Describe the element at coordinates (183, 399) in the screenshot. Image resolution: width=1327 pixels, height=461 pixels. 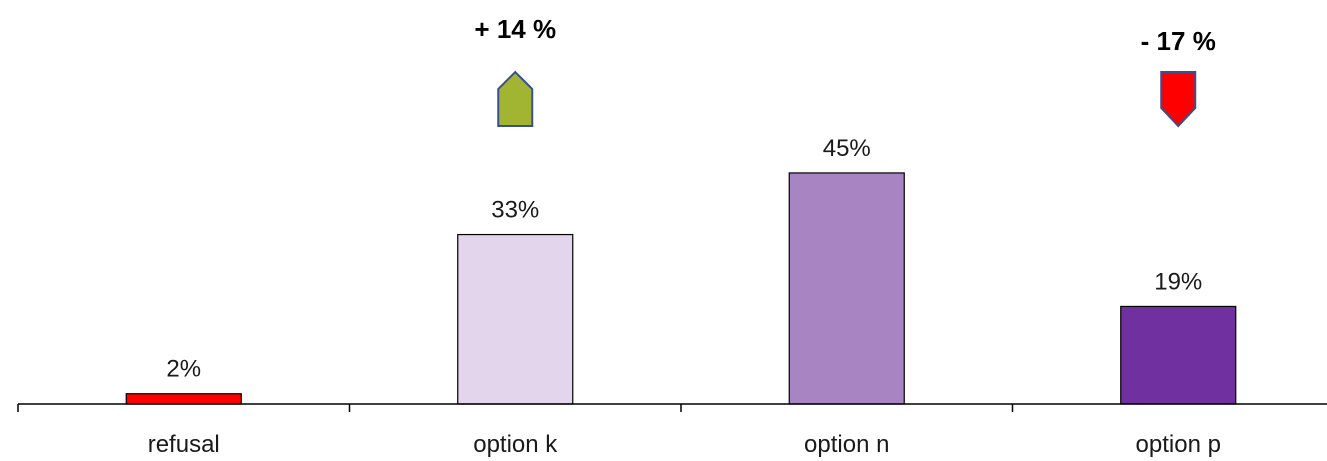
I see `bar-refusal` at that location.